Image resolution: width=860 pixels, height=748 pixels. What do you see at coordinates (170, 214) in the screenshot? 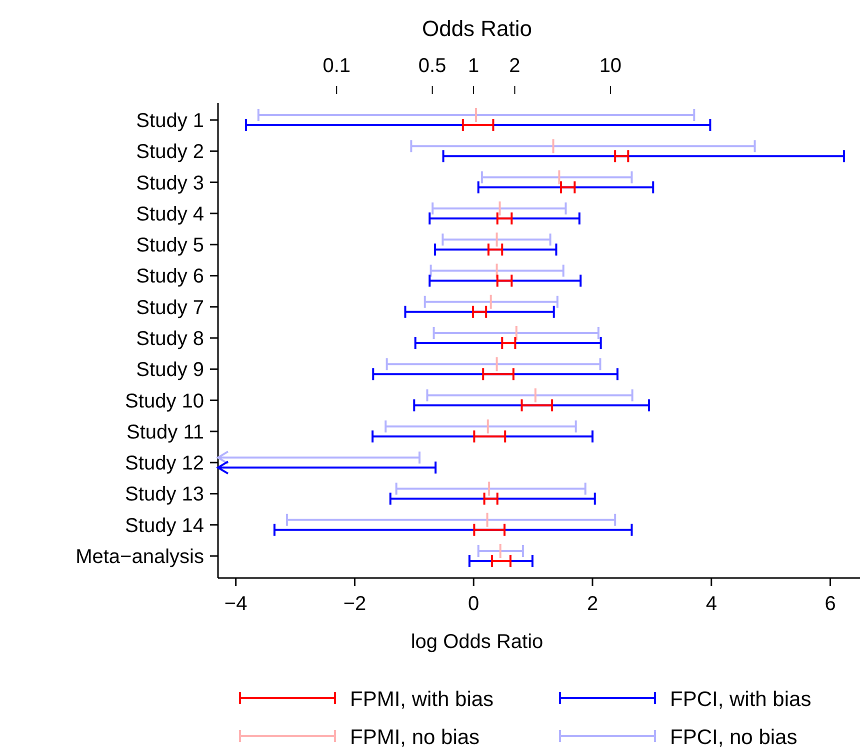
I see `y-tick-label: Study 4` at bounding box center [170, 214].